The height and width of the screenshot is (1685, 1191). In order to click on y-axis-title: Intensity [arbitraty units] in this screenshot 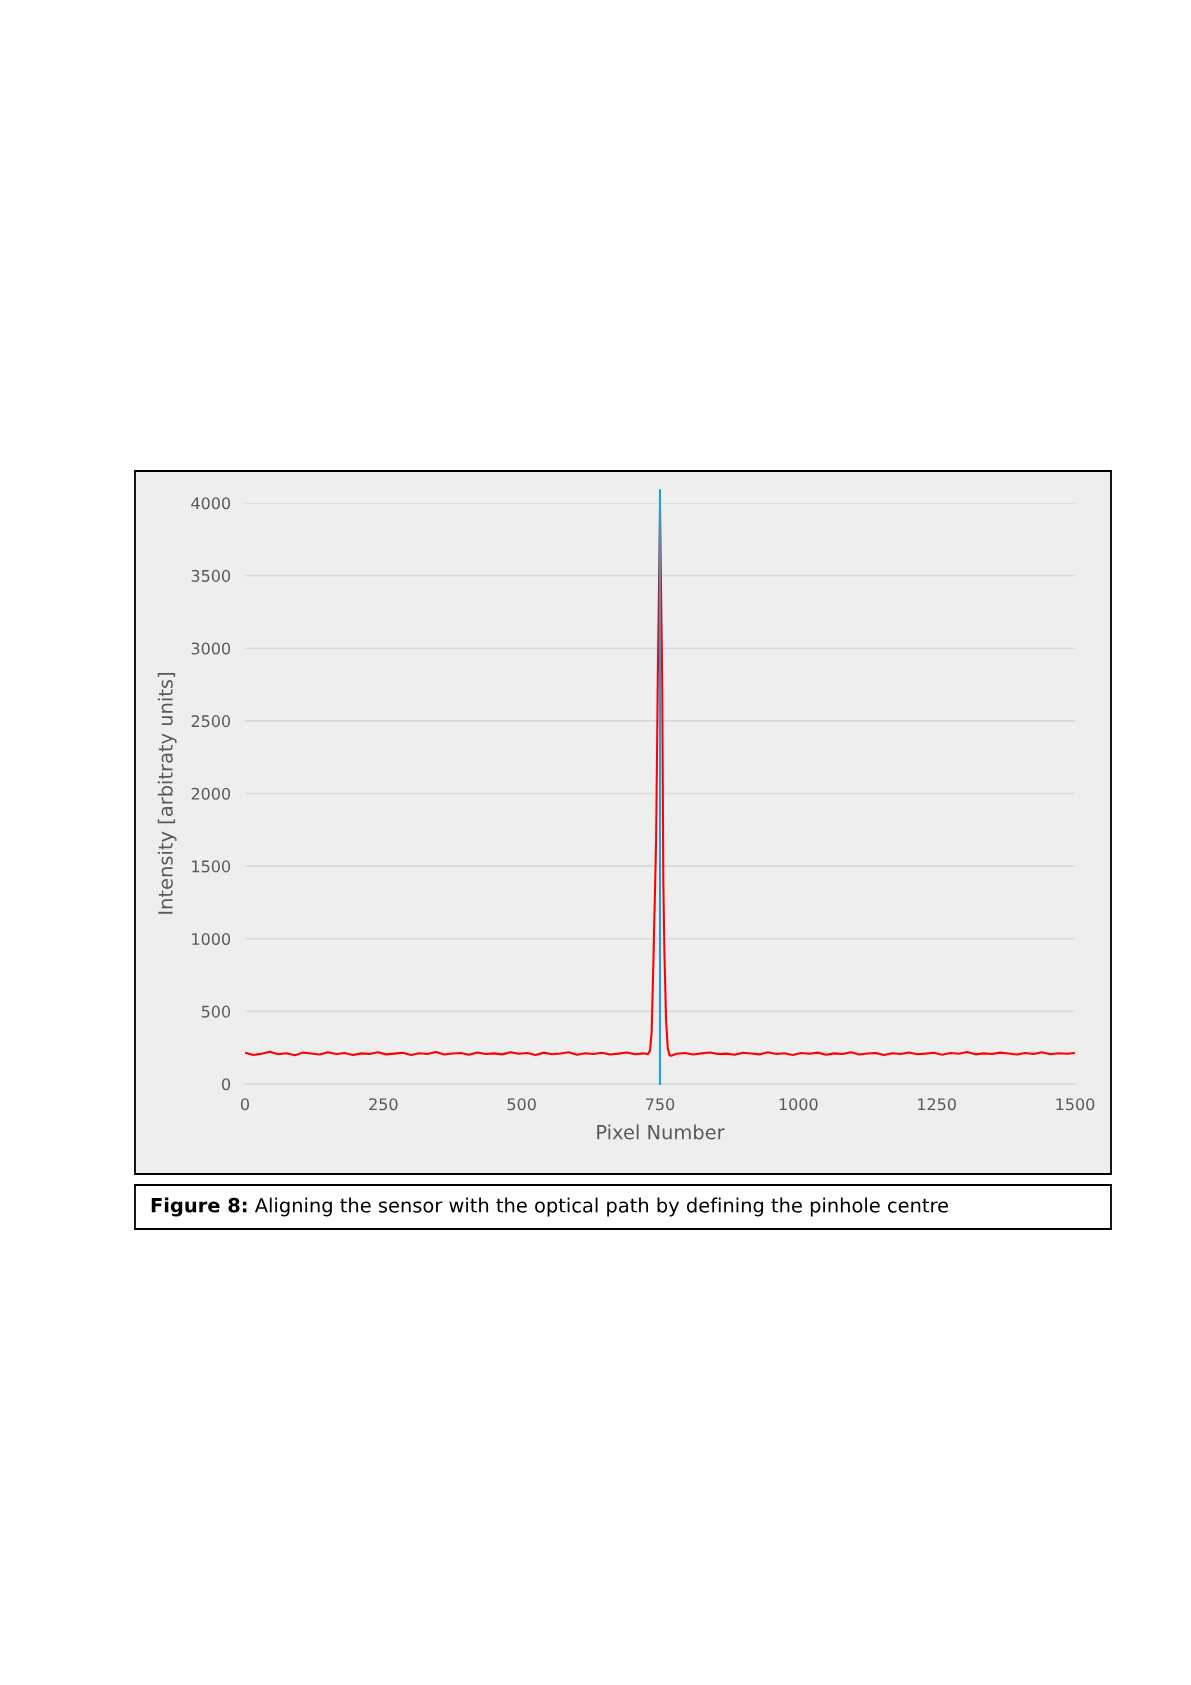, I will do `click(167, 793)`.